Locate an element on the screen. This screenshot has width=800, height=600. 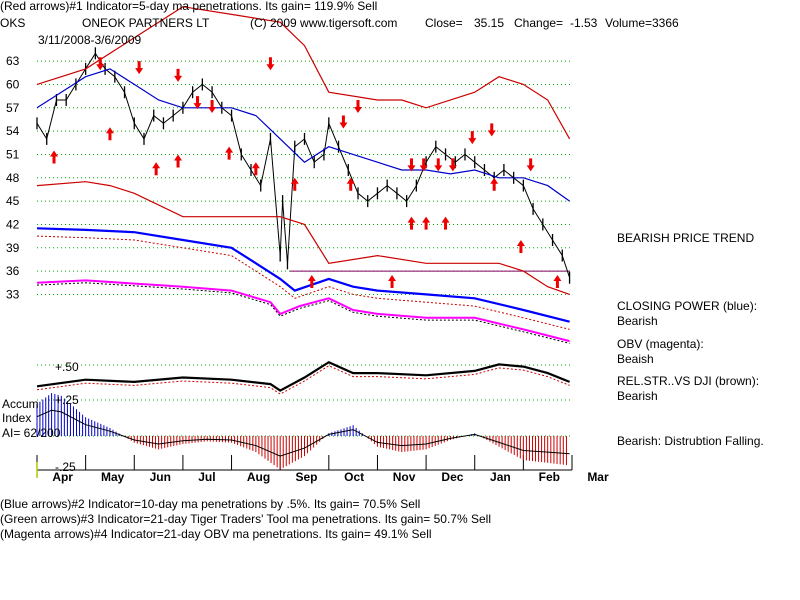
upper_band-line is located at coordinates (303, 73).